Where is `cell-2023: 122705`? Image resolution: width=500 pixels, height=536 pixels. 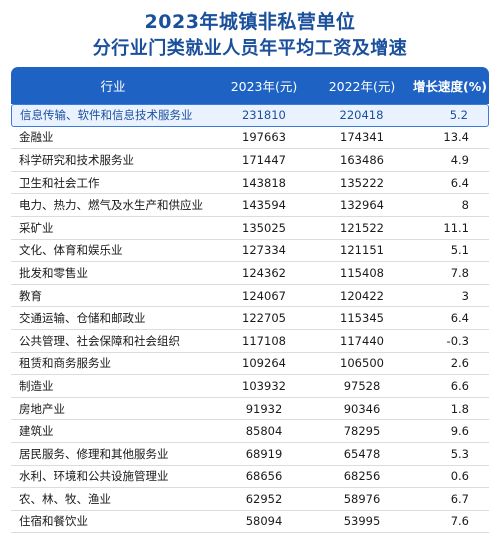 cell-2023: 122705 is located at coordinates (264, 318).